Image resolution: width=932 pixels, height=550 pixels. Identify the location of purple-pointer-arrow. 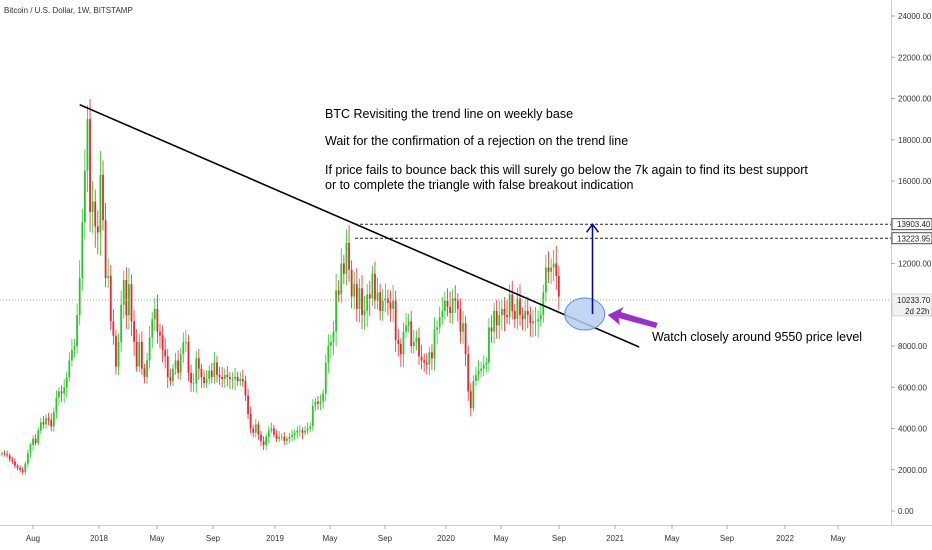
(632, 318).